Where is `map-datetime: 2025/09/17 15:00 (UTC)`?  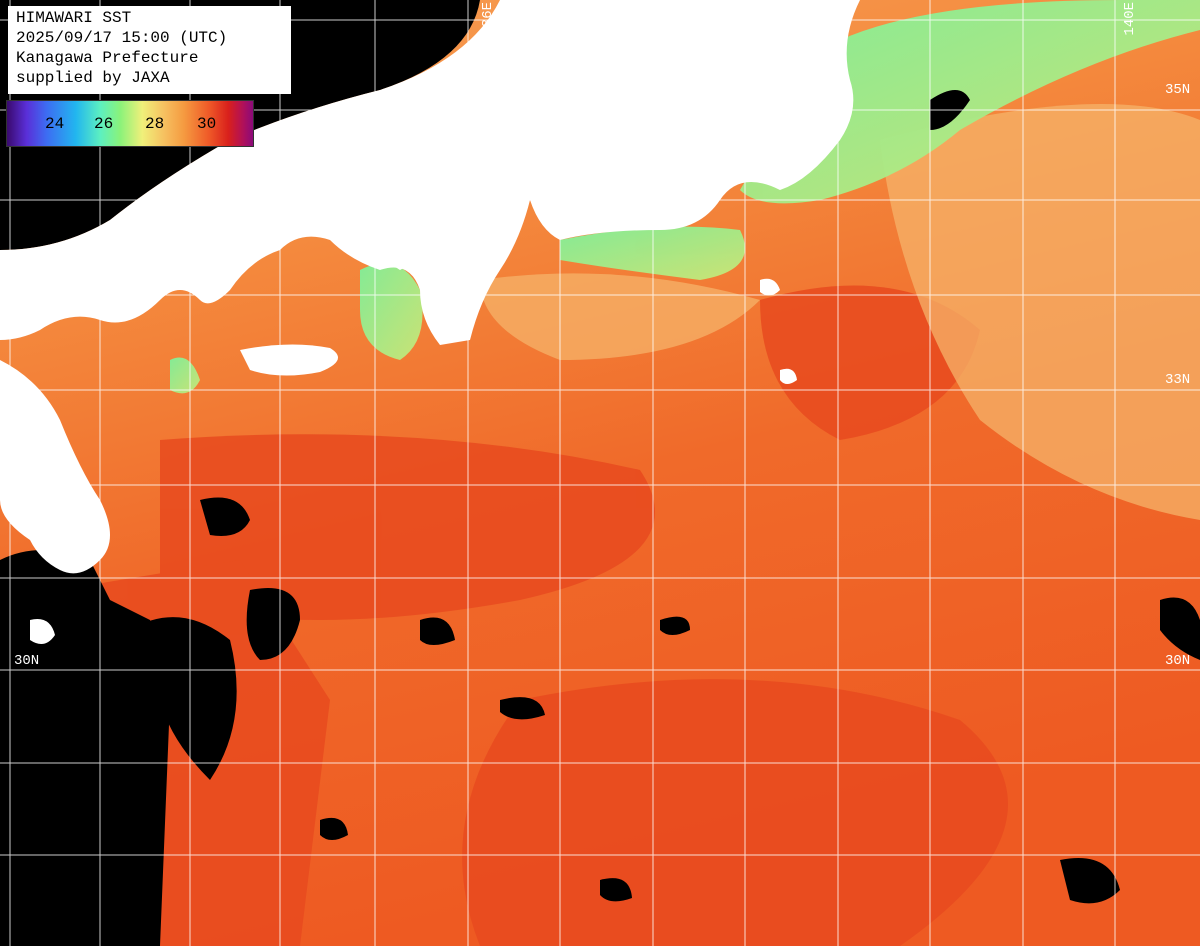 map-datetime: 2025/09/17 15:00 (UTC) is located at coordinates (122, 38).